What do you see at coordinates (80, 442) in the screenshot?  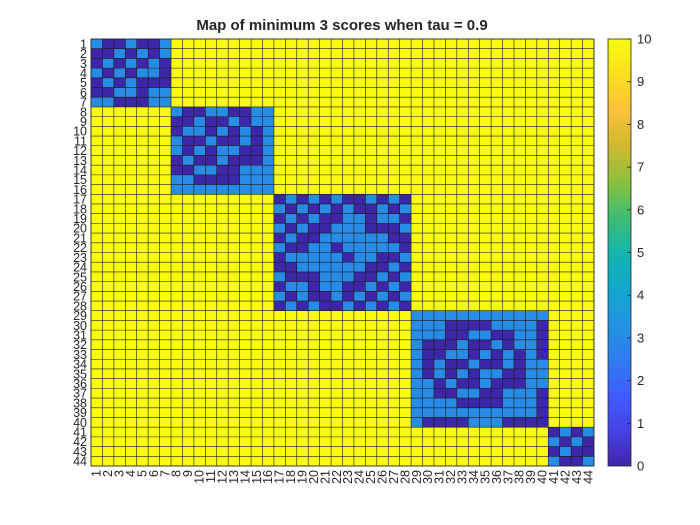 I see `y-tick-label: 42` at bounding box center [80, 442].